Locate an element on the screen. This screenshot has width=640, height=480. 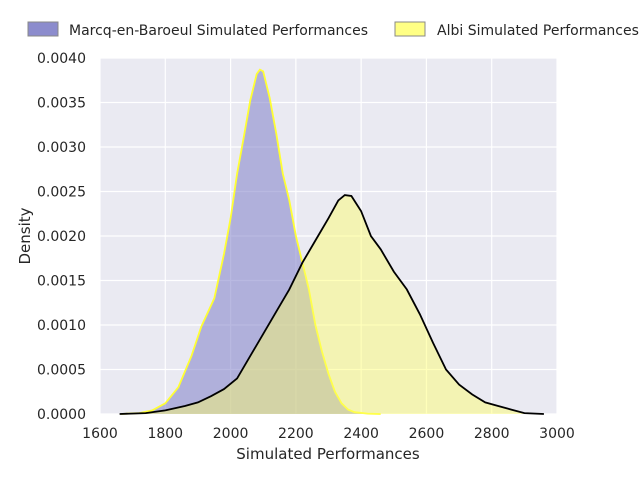
y-tick-label: 0.0010 is located at coordinates (61, 326).